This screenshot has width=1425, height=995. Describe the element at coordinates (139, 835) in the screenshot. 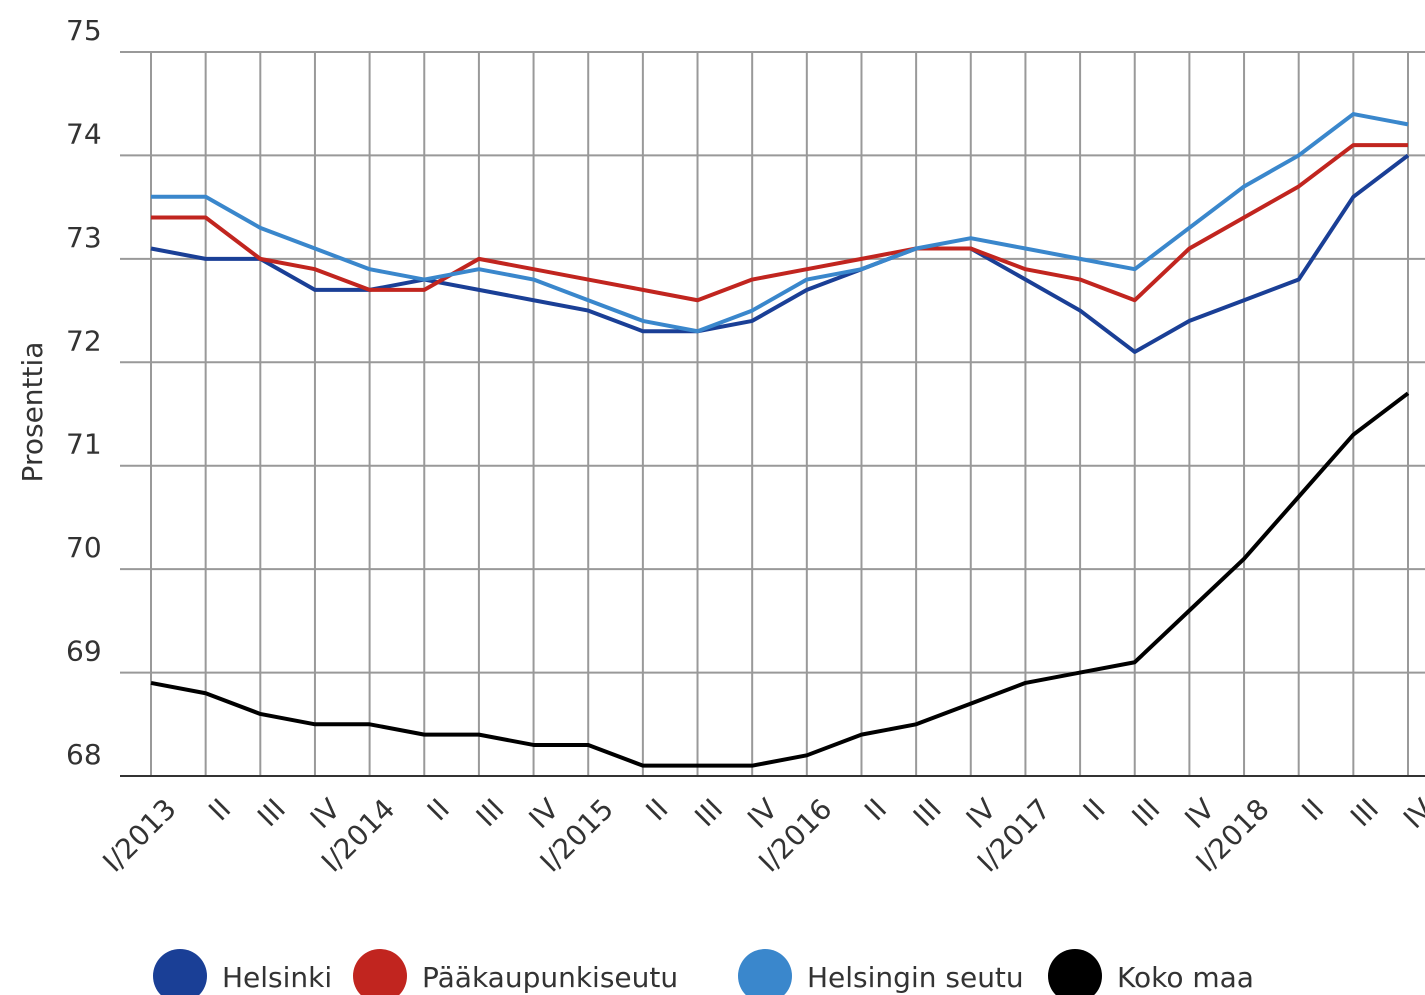

I see `x-tick-label: I/2013` at that location.